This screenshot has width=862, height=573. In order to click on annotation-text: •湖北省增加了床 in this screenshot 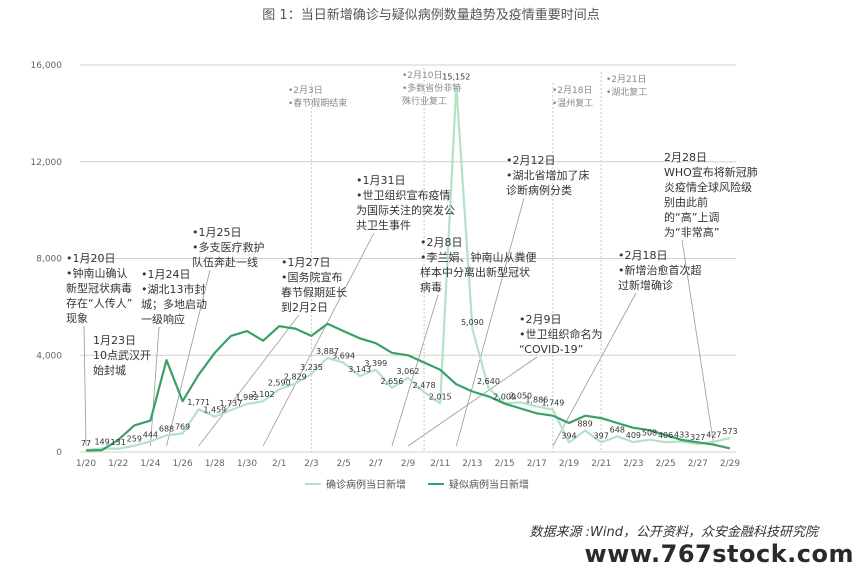, I will do `click(548, 175)`.